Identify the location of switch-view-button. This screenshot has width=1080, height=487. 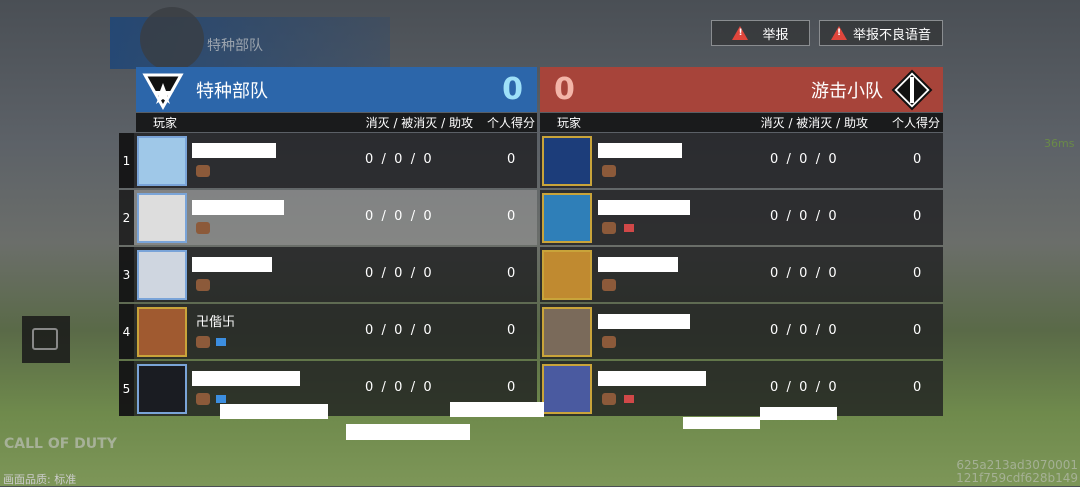
(46, 339).